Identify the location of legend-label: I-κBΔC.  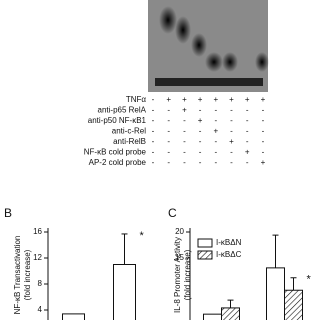
(229, 254).